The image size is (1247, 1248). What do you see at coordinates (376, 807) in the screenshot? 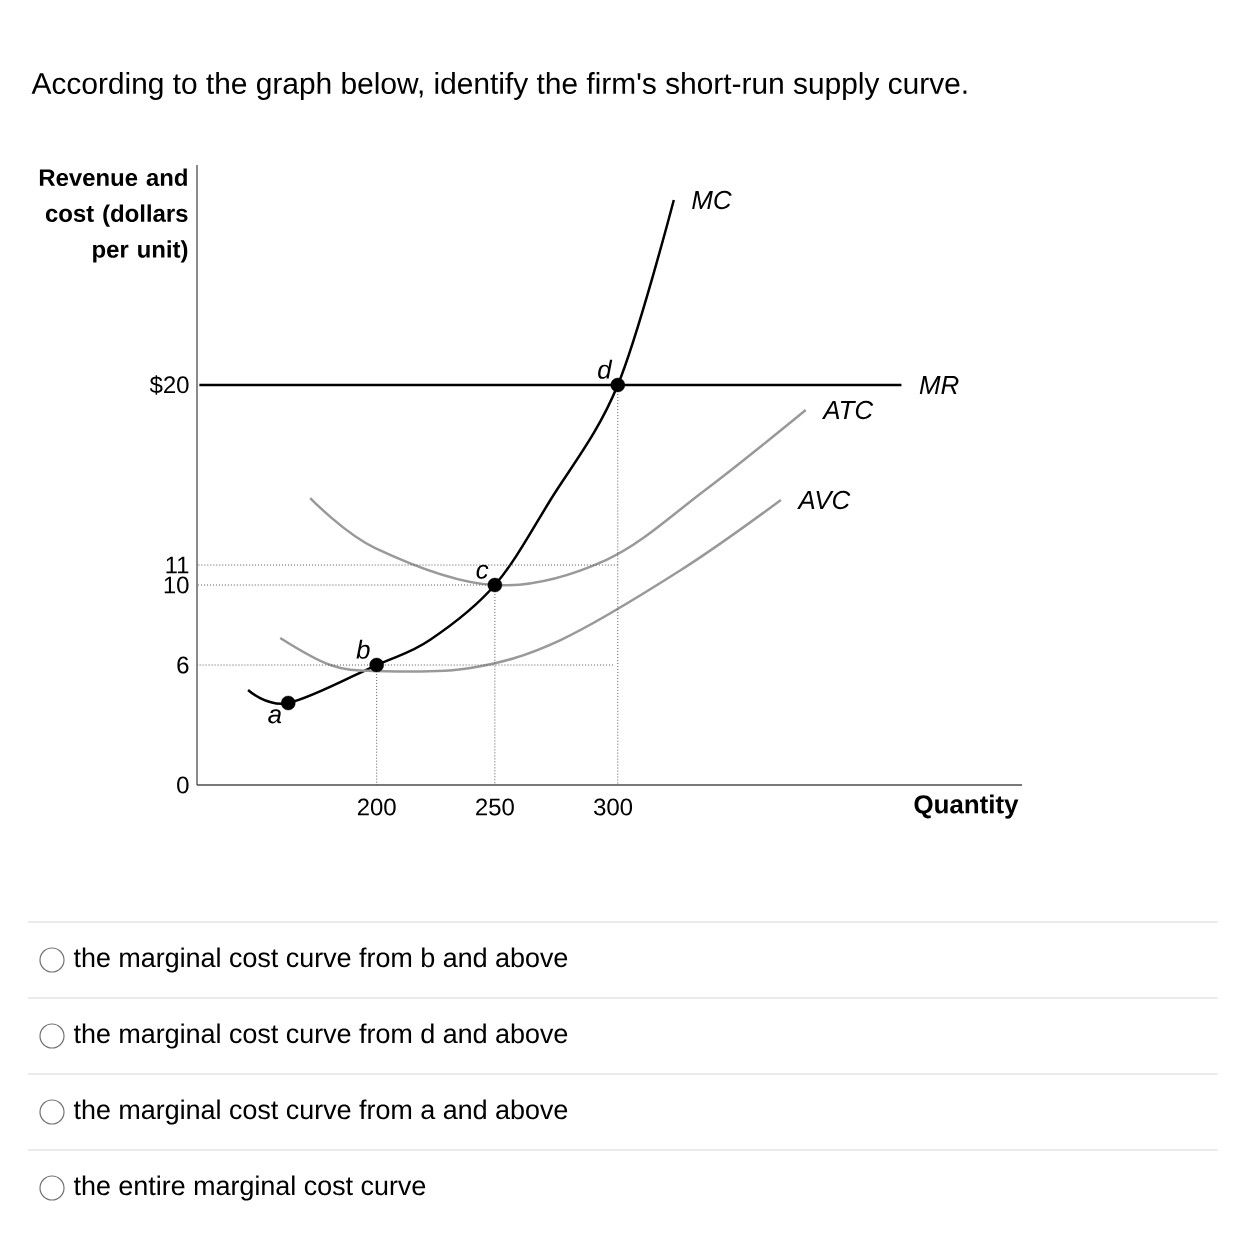
I see `x-tick-label: 200` at bounding box center [376, 807].